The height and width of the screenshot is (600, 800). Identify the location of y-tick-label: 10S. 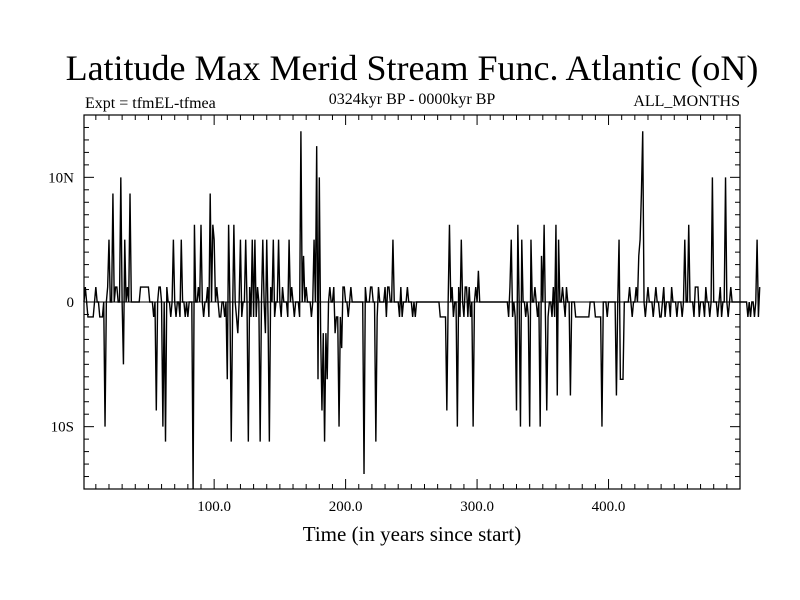
(62, 428).